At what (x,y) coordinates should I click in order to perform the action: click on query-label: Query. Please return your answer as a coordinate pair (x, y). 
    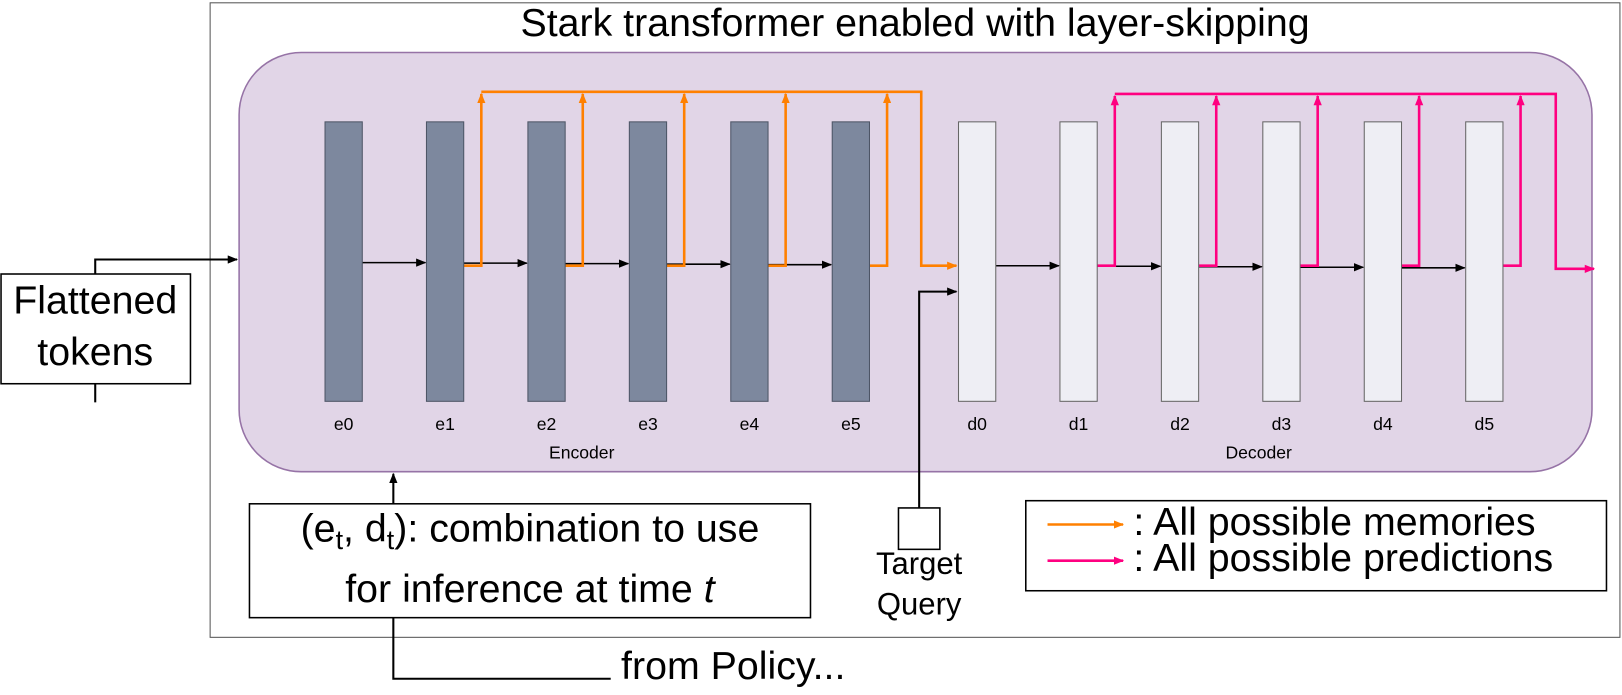
    Looking at the image, I should click on (919, 603).